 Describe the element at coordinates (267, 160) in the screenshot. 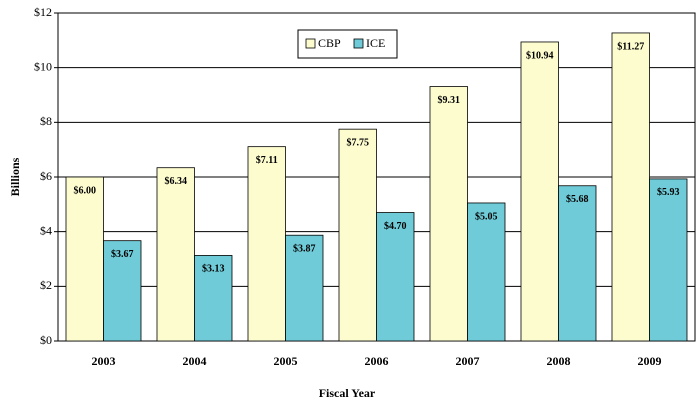

I see `data-label: $7.11` at that location.